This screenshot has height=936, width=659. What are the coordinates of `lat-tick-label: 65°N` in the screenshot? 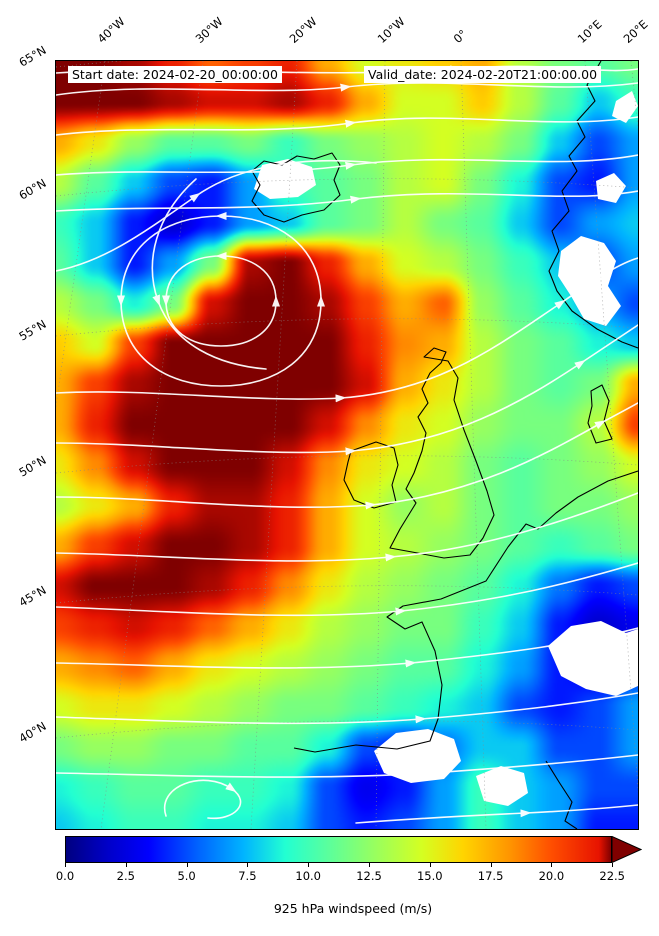 It's located at (32, 56).